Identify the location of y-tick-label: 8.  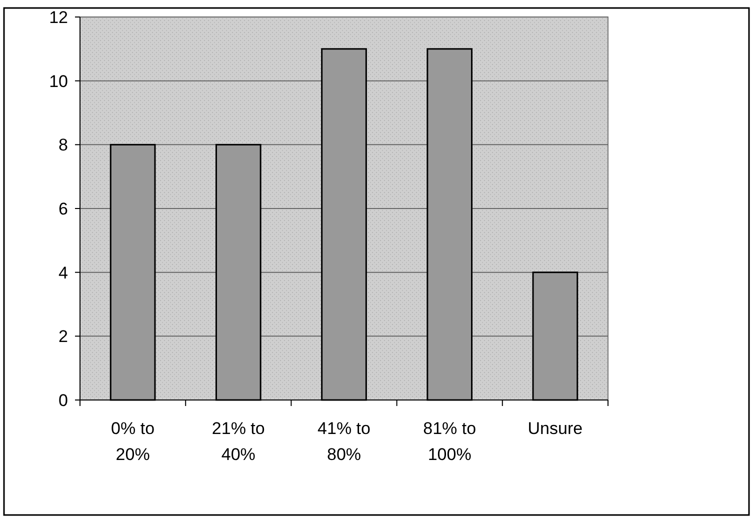
(63, 145).